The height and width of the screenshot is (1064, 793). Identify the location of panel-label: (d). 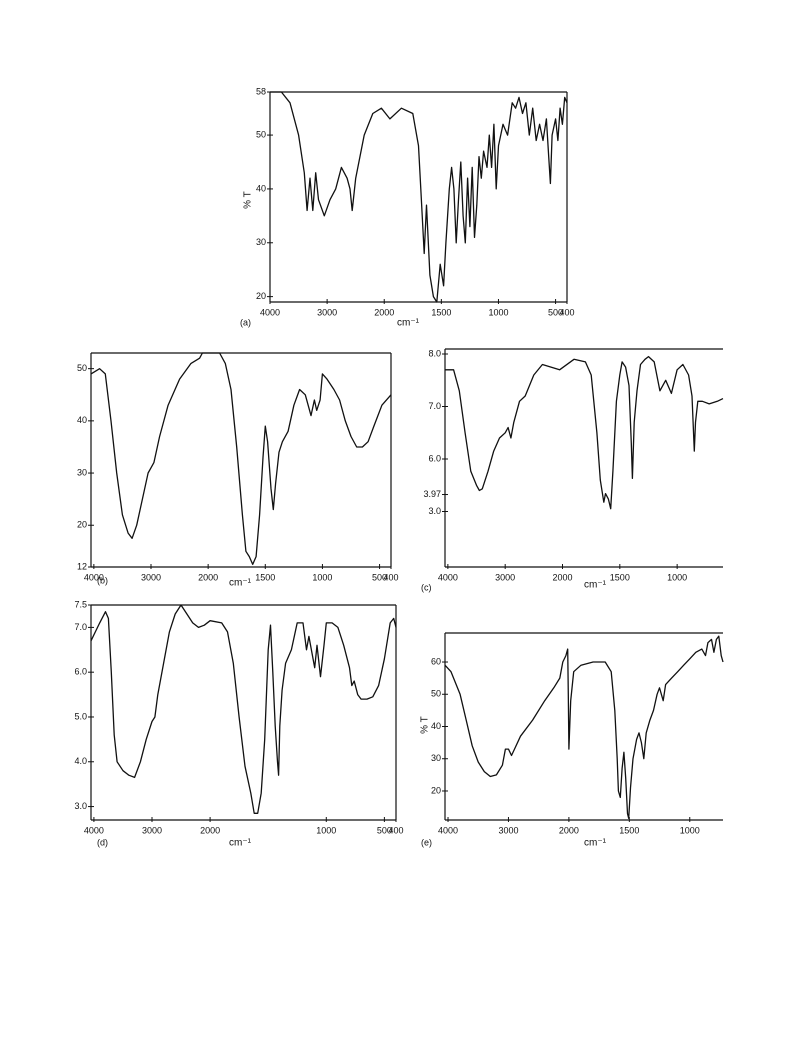
(102, 842).